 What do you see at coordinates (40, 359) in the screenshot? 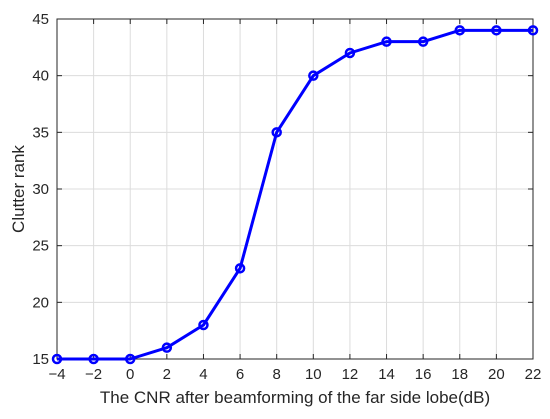
I see `y-tick-label: 15` at bounding box center [40, 359].